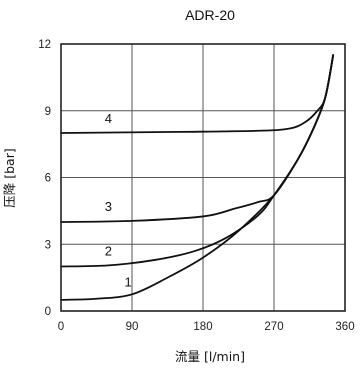 Image resolution: width=363 pixels, height=370 pixels. What do you see at coordinates (273, 327) in the screenshot?
I see `x-tick-label: 270` at bounding box center [273, 327].